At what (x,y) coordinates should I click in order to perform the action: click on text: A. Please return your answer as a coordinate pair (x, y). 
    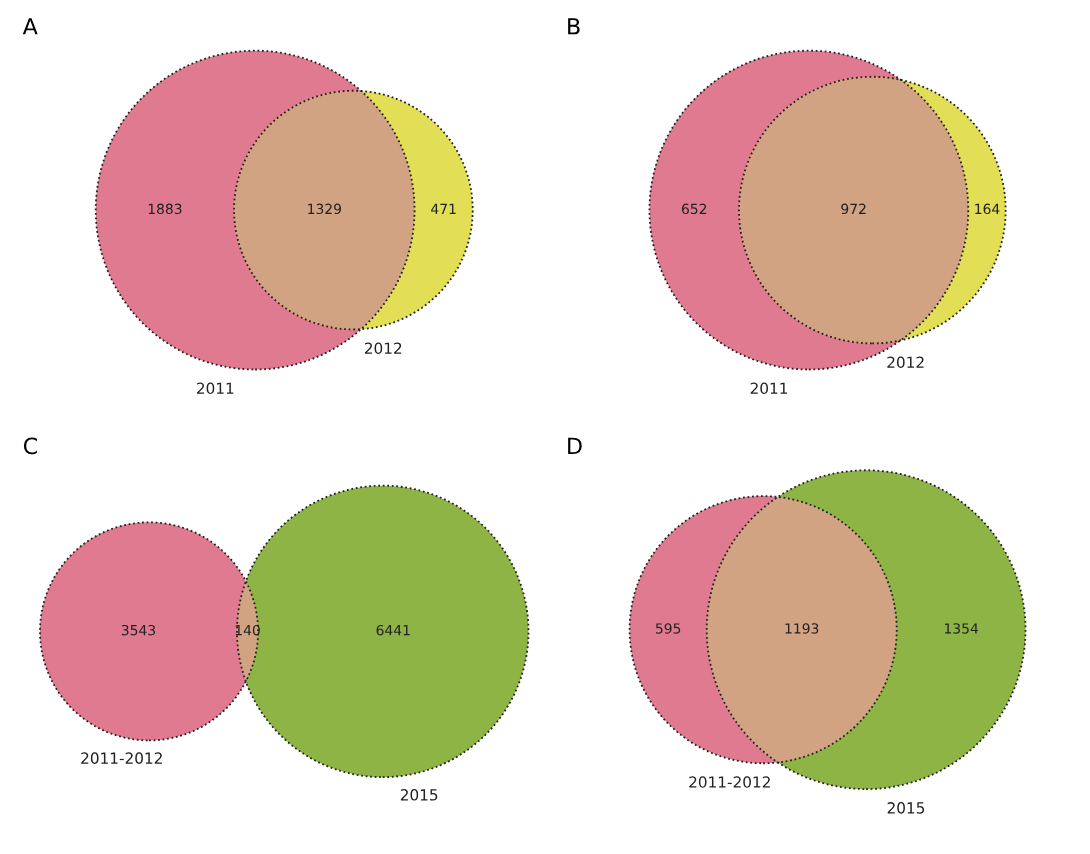
    Looking at the image, I should click on (30, 26).